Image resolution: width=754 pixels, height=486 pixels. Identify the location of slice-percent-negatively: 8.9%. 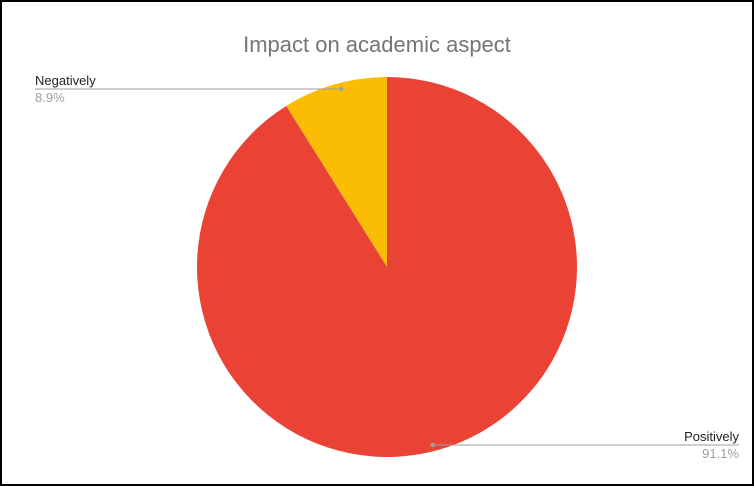
(50, 97).